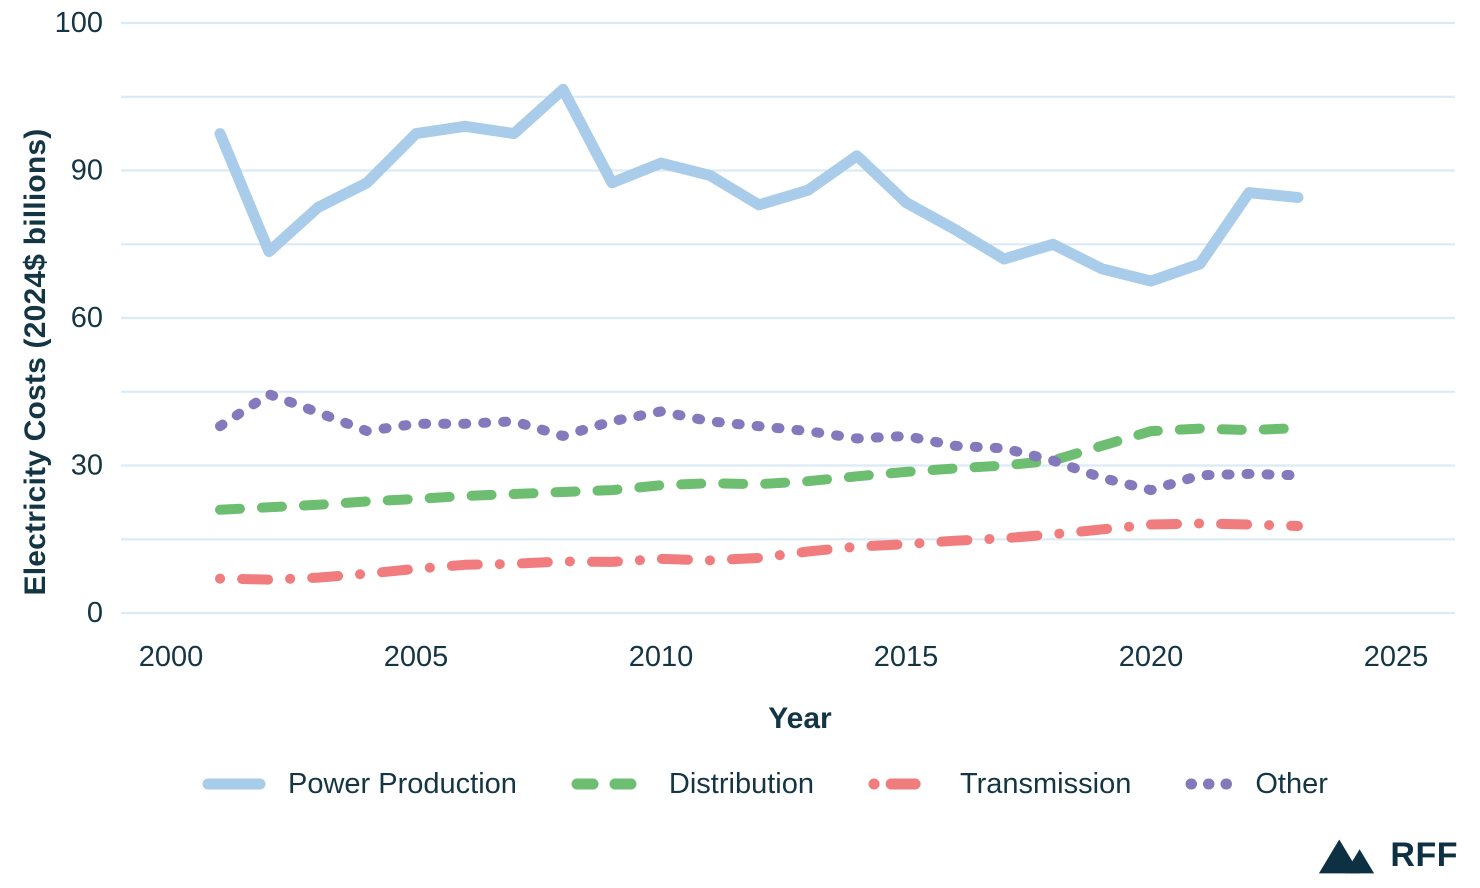  I want to click on y-tick-60: 60, so click(87, 318).